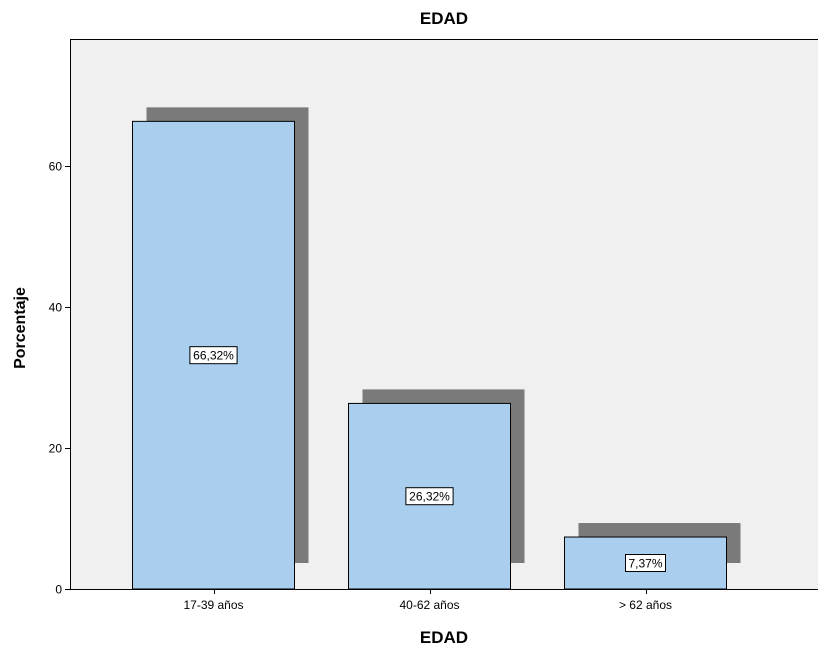  What do you see at coordinates (444, 637) in the screenshot?
I see `x-axis-title: EDAD` at bounding box center [444, 637].